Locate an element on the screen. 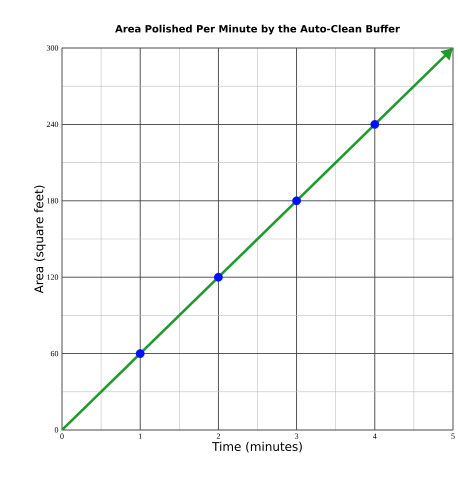 The width and height of the screenshot is (458, 485). x-axis-title: Time (minutes) is located at coordinates (257, 447).